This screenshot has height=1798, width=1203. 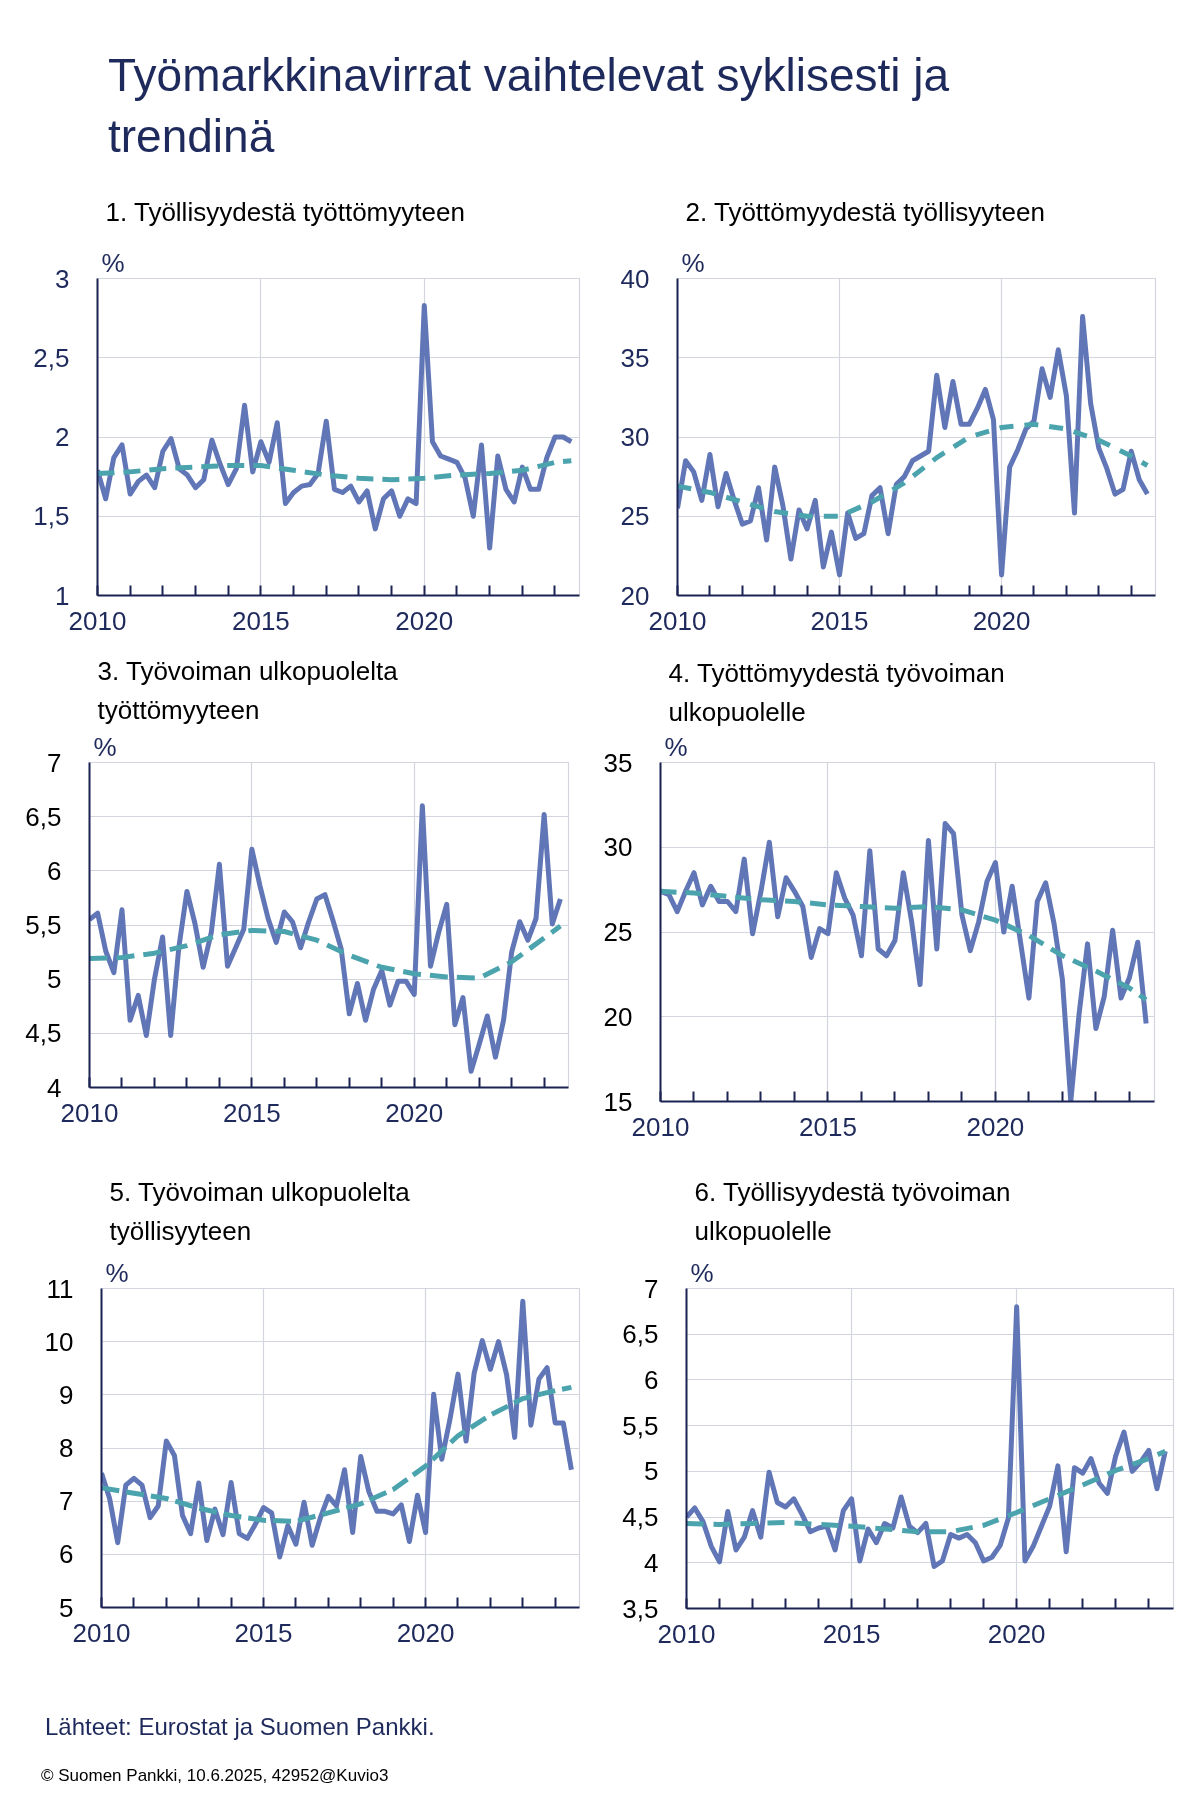 What do you see at coordinates (618, 1101) in the screenshot?
I see `y-tick-label: 15` at bounding box center [618, 1101].